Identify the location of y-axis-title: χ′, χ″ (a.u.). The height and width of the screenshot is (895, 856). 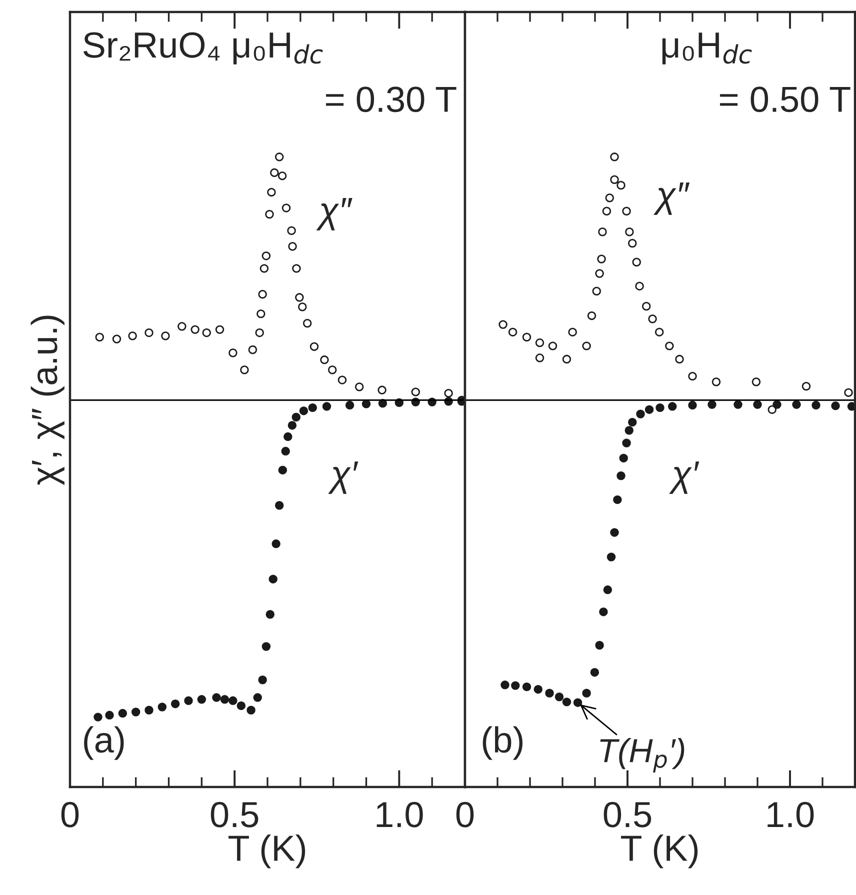
(47, 401).